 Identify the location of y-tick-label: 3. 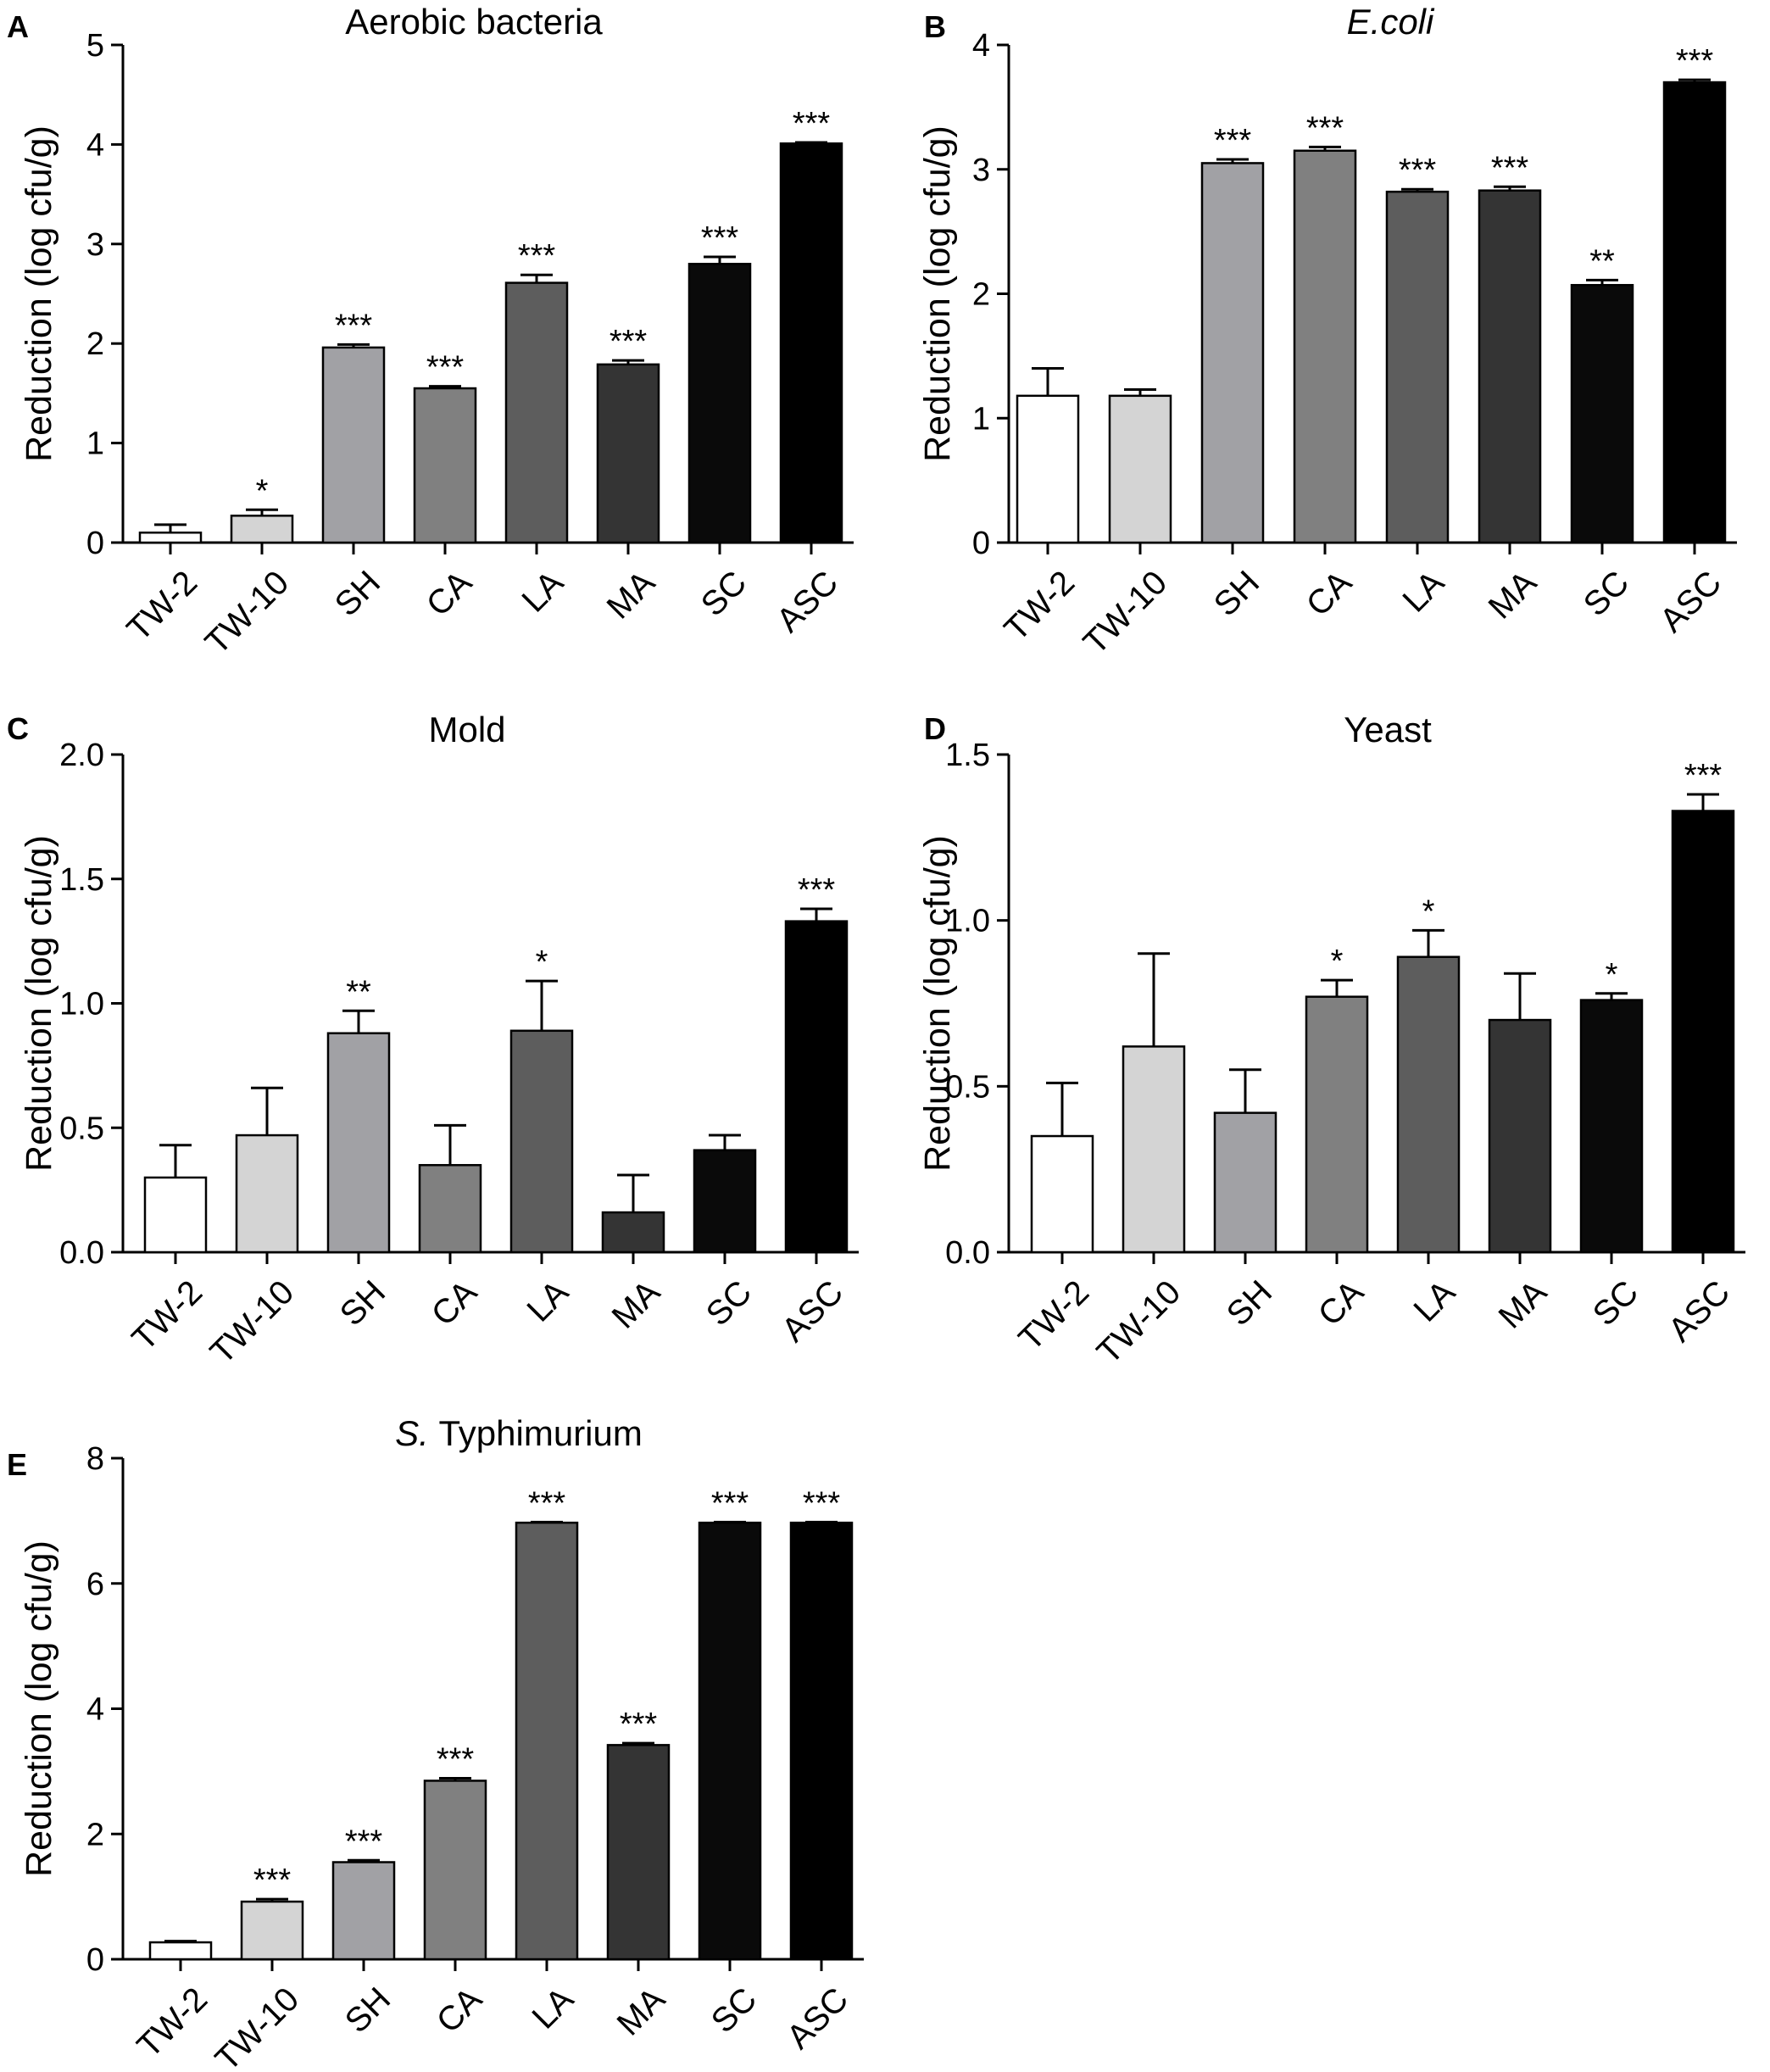
(981, 170).